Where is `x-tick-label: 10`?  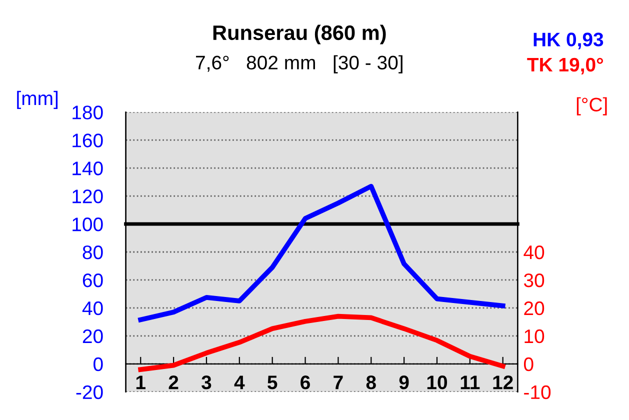 x-tick-label: 10 is located at coordinates (437, 383).